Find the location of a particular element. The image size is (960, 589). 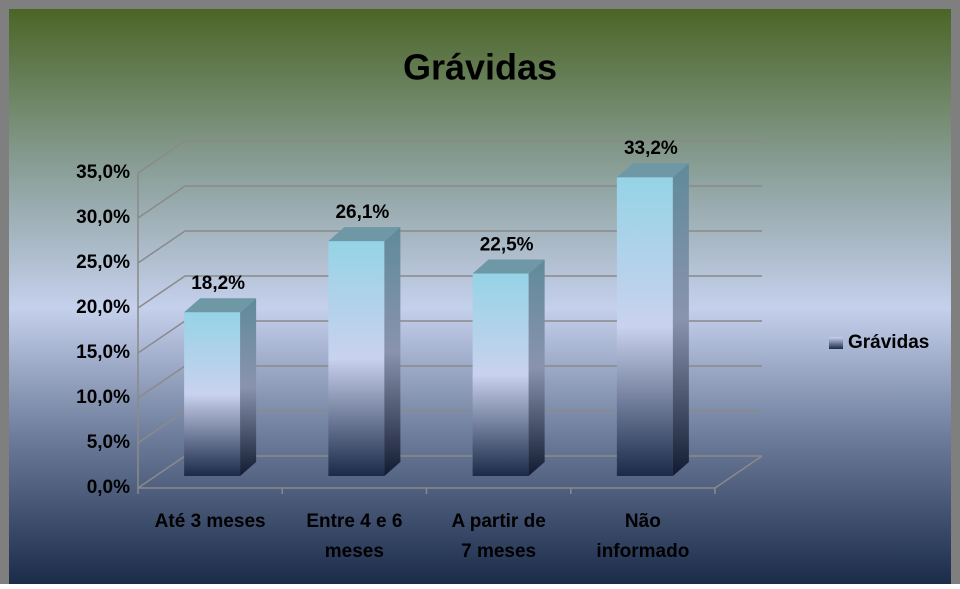

x-tick-label-line: Até 3 meses is located at coordinates (210, 521).